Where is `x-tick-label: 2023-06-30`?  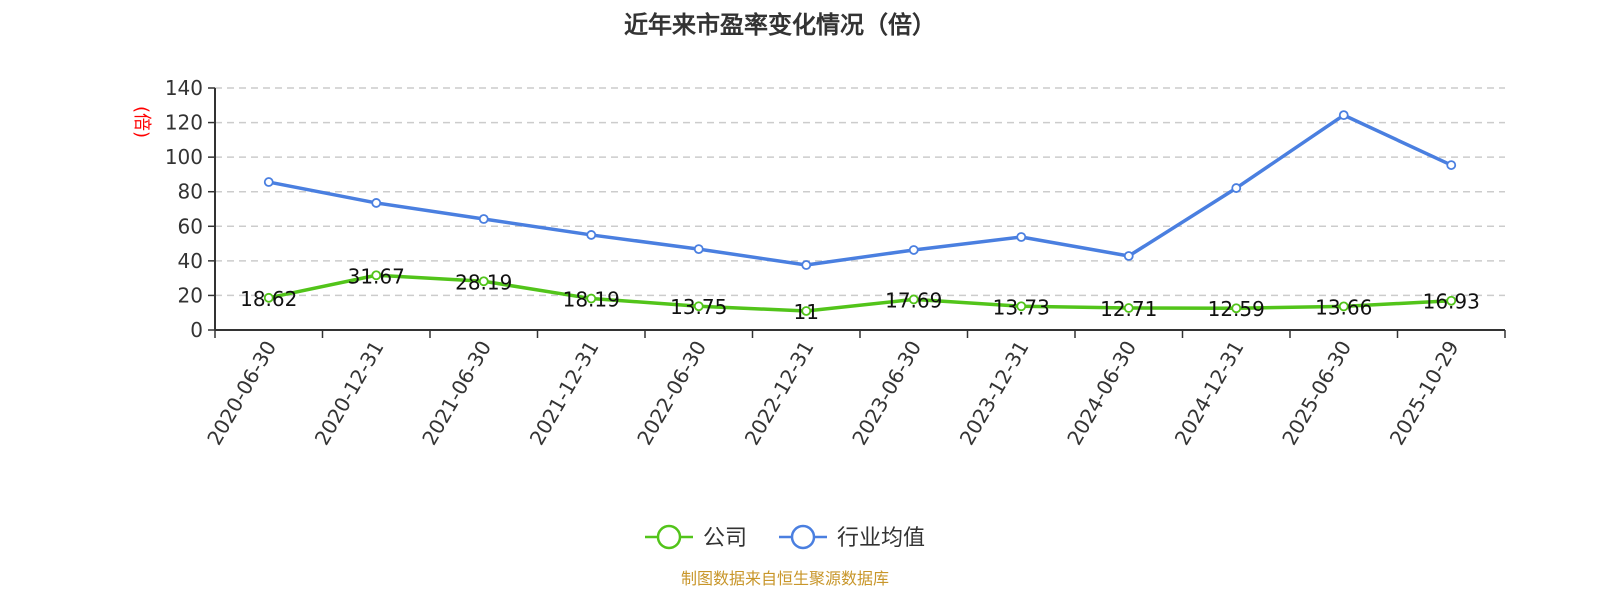
x-tick-label: 2023-06-30 is located at coordinates (886, 393).